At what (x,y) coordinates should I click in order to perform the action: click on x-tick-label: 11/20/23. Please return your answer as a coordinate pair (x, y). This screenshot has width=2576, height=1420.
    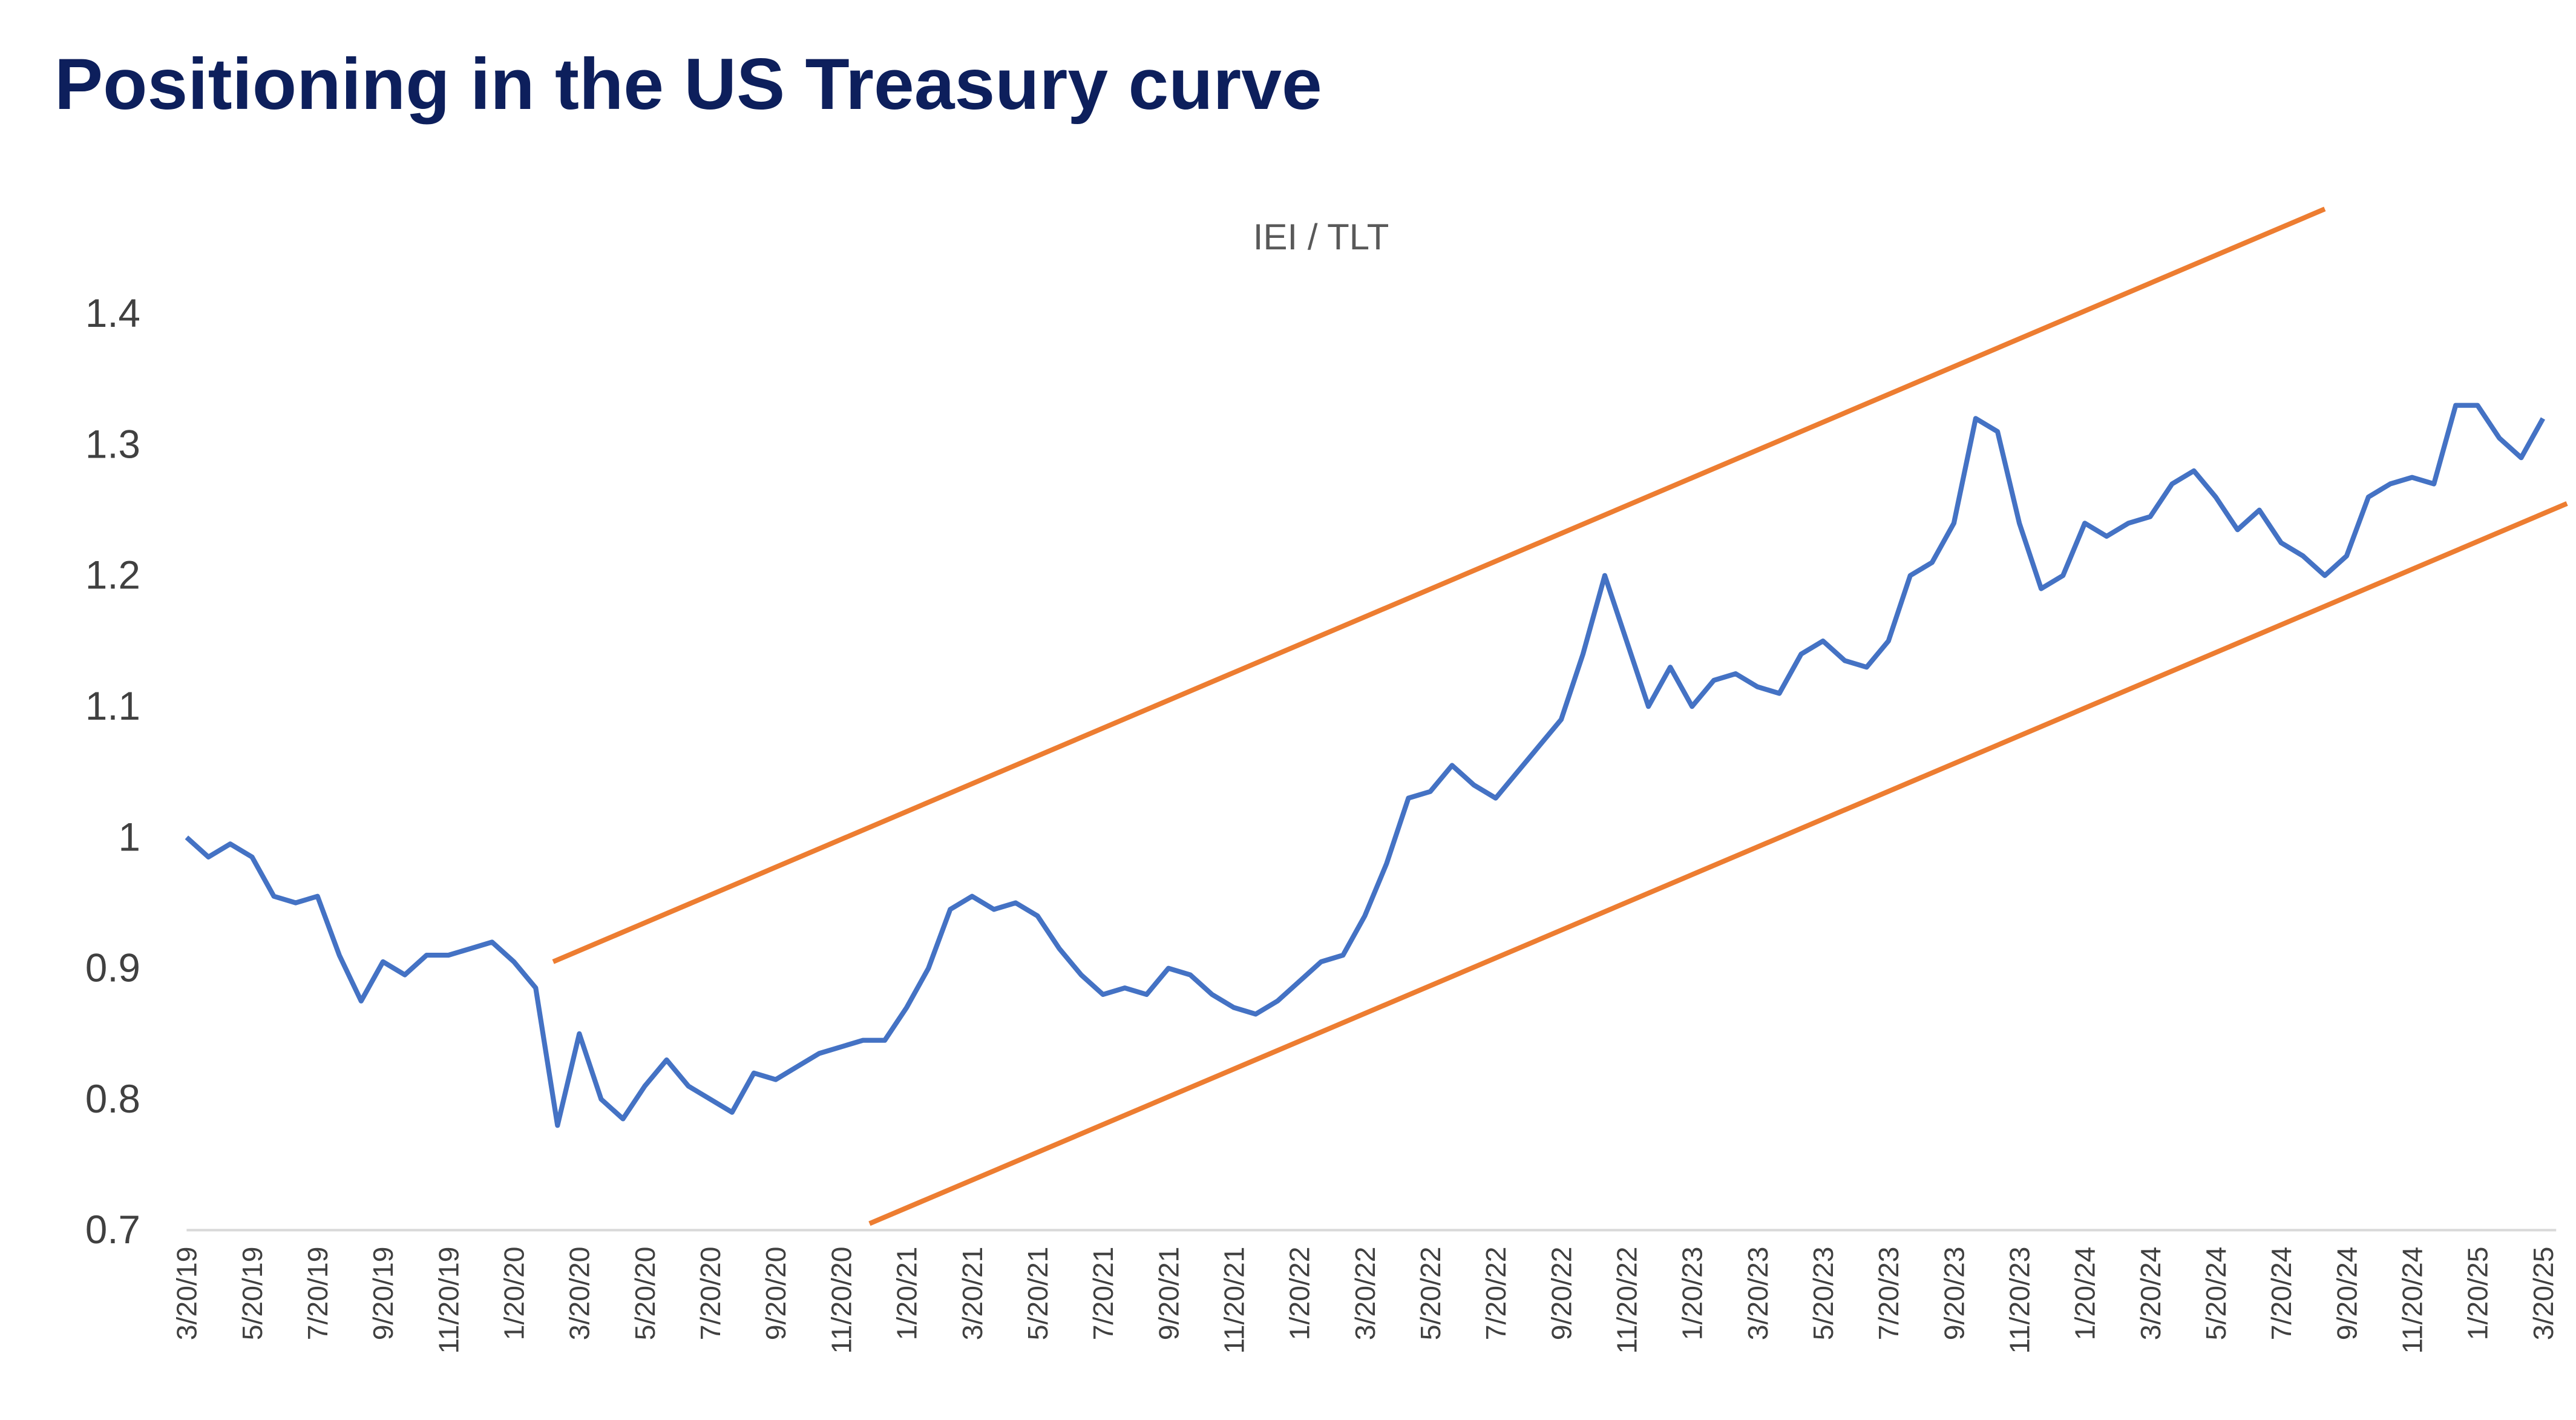
    Looking at the image, I should click on (2019, 1300).